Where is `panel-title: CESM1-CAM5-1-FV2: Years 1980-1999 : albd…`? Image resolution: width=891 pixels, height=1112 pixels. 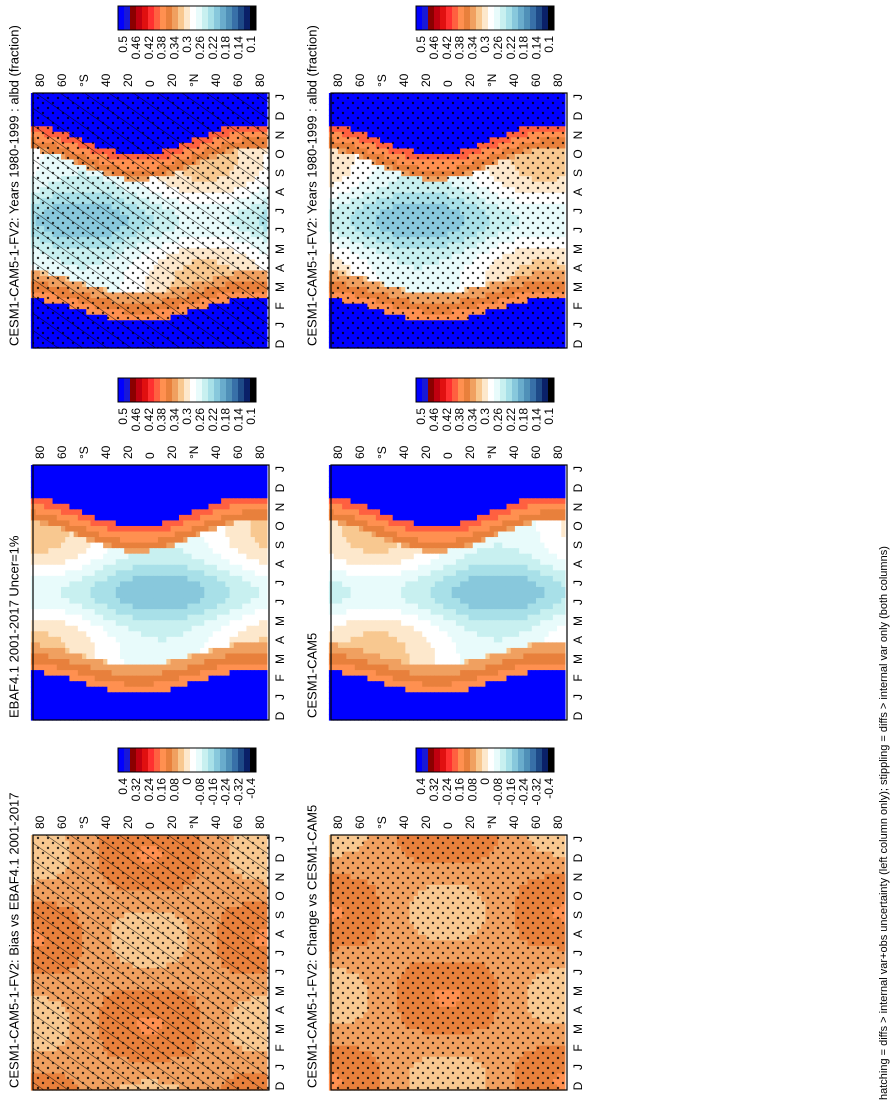 panel-title: CESM1-CAM5-1-FV2: Years 1980-1999 : albd… is located at coordinates (13, 185).